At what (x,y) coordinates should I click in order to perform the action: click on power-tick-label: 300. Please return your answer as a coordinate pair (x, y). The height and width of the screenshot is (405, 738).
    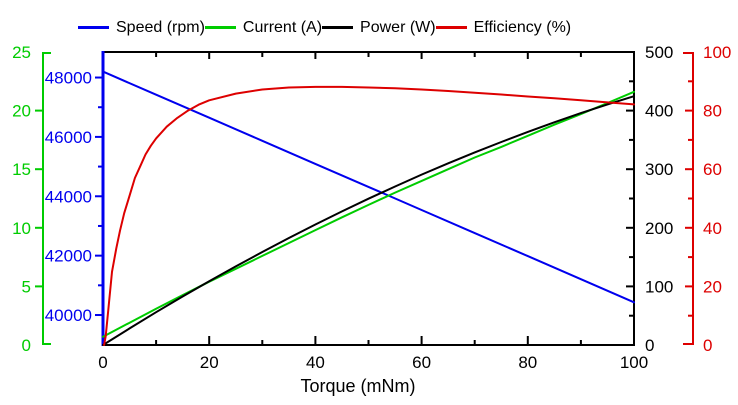
    Looking at the image, I should click on (659, 169).